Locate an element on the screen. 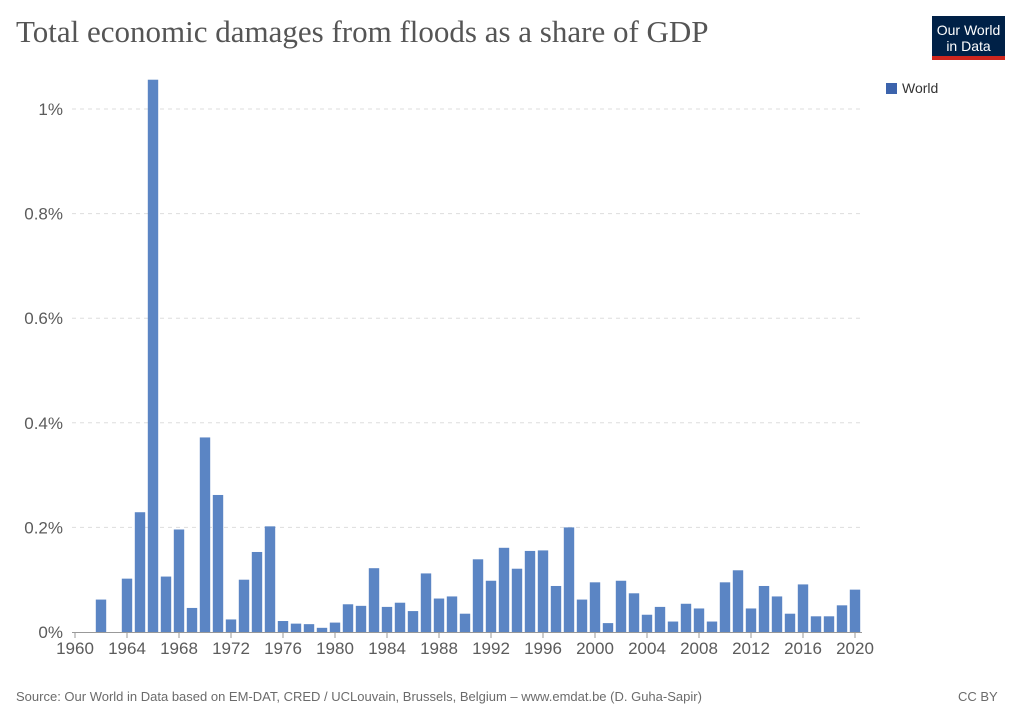  y-axis-labels: 0% 0.2% 0.4% 0.6% 0.8% 1% is located at coordinates (43, 371).